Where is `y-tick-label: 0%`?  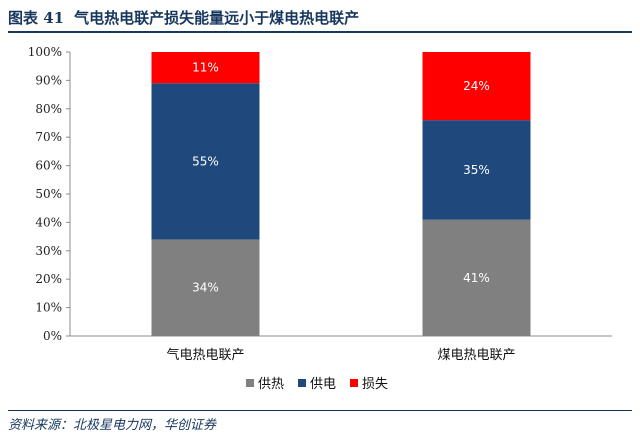
y-tick-label: 0% is located at coordinates (52, 336).